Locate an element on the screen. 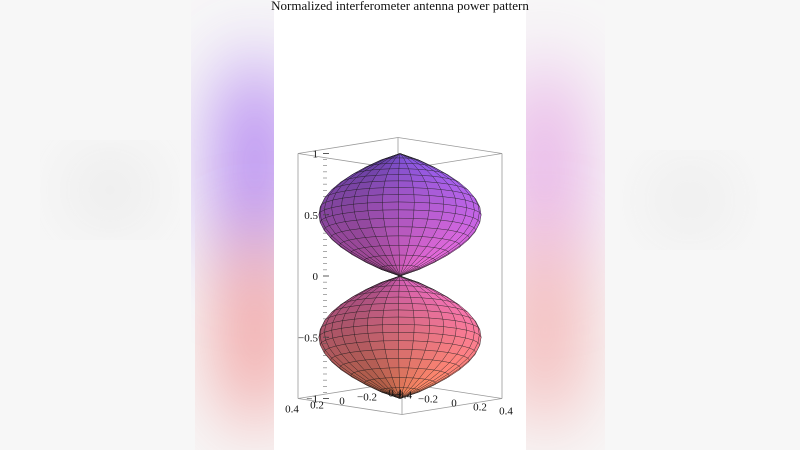 This screenshot has height=450, width=800. x-tick-label: −0.2 is located at coordinates (428, 400).